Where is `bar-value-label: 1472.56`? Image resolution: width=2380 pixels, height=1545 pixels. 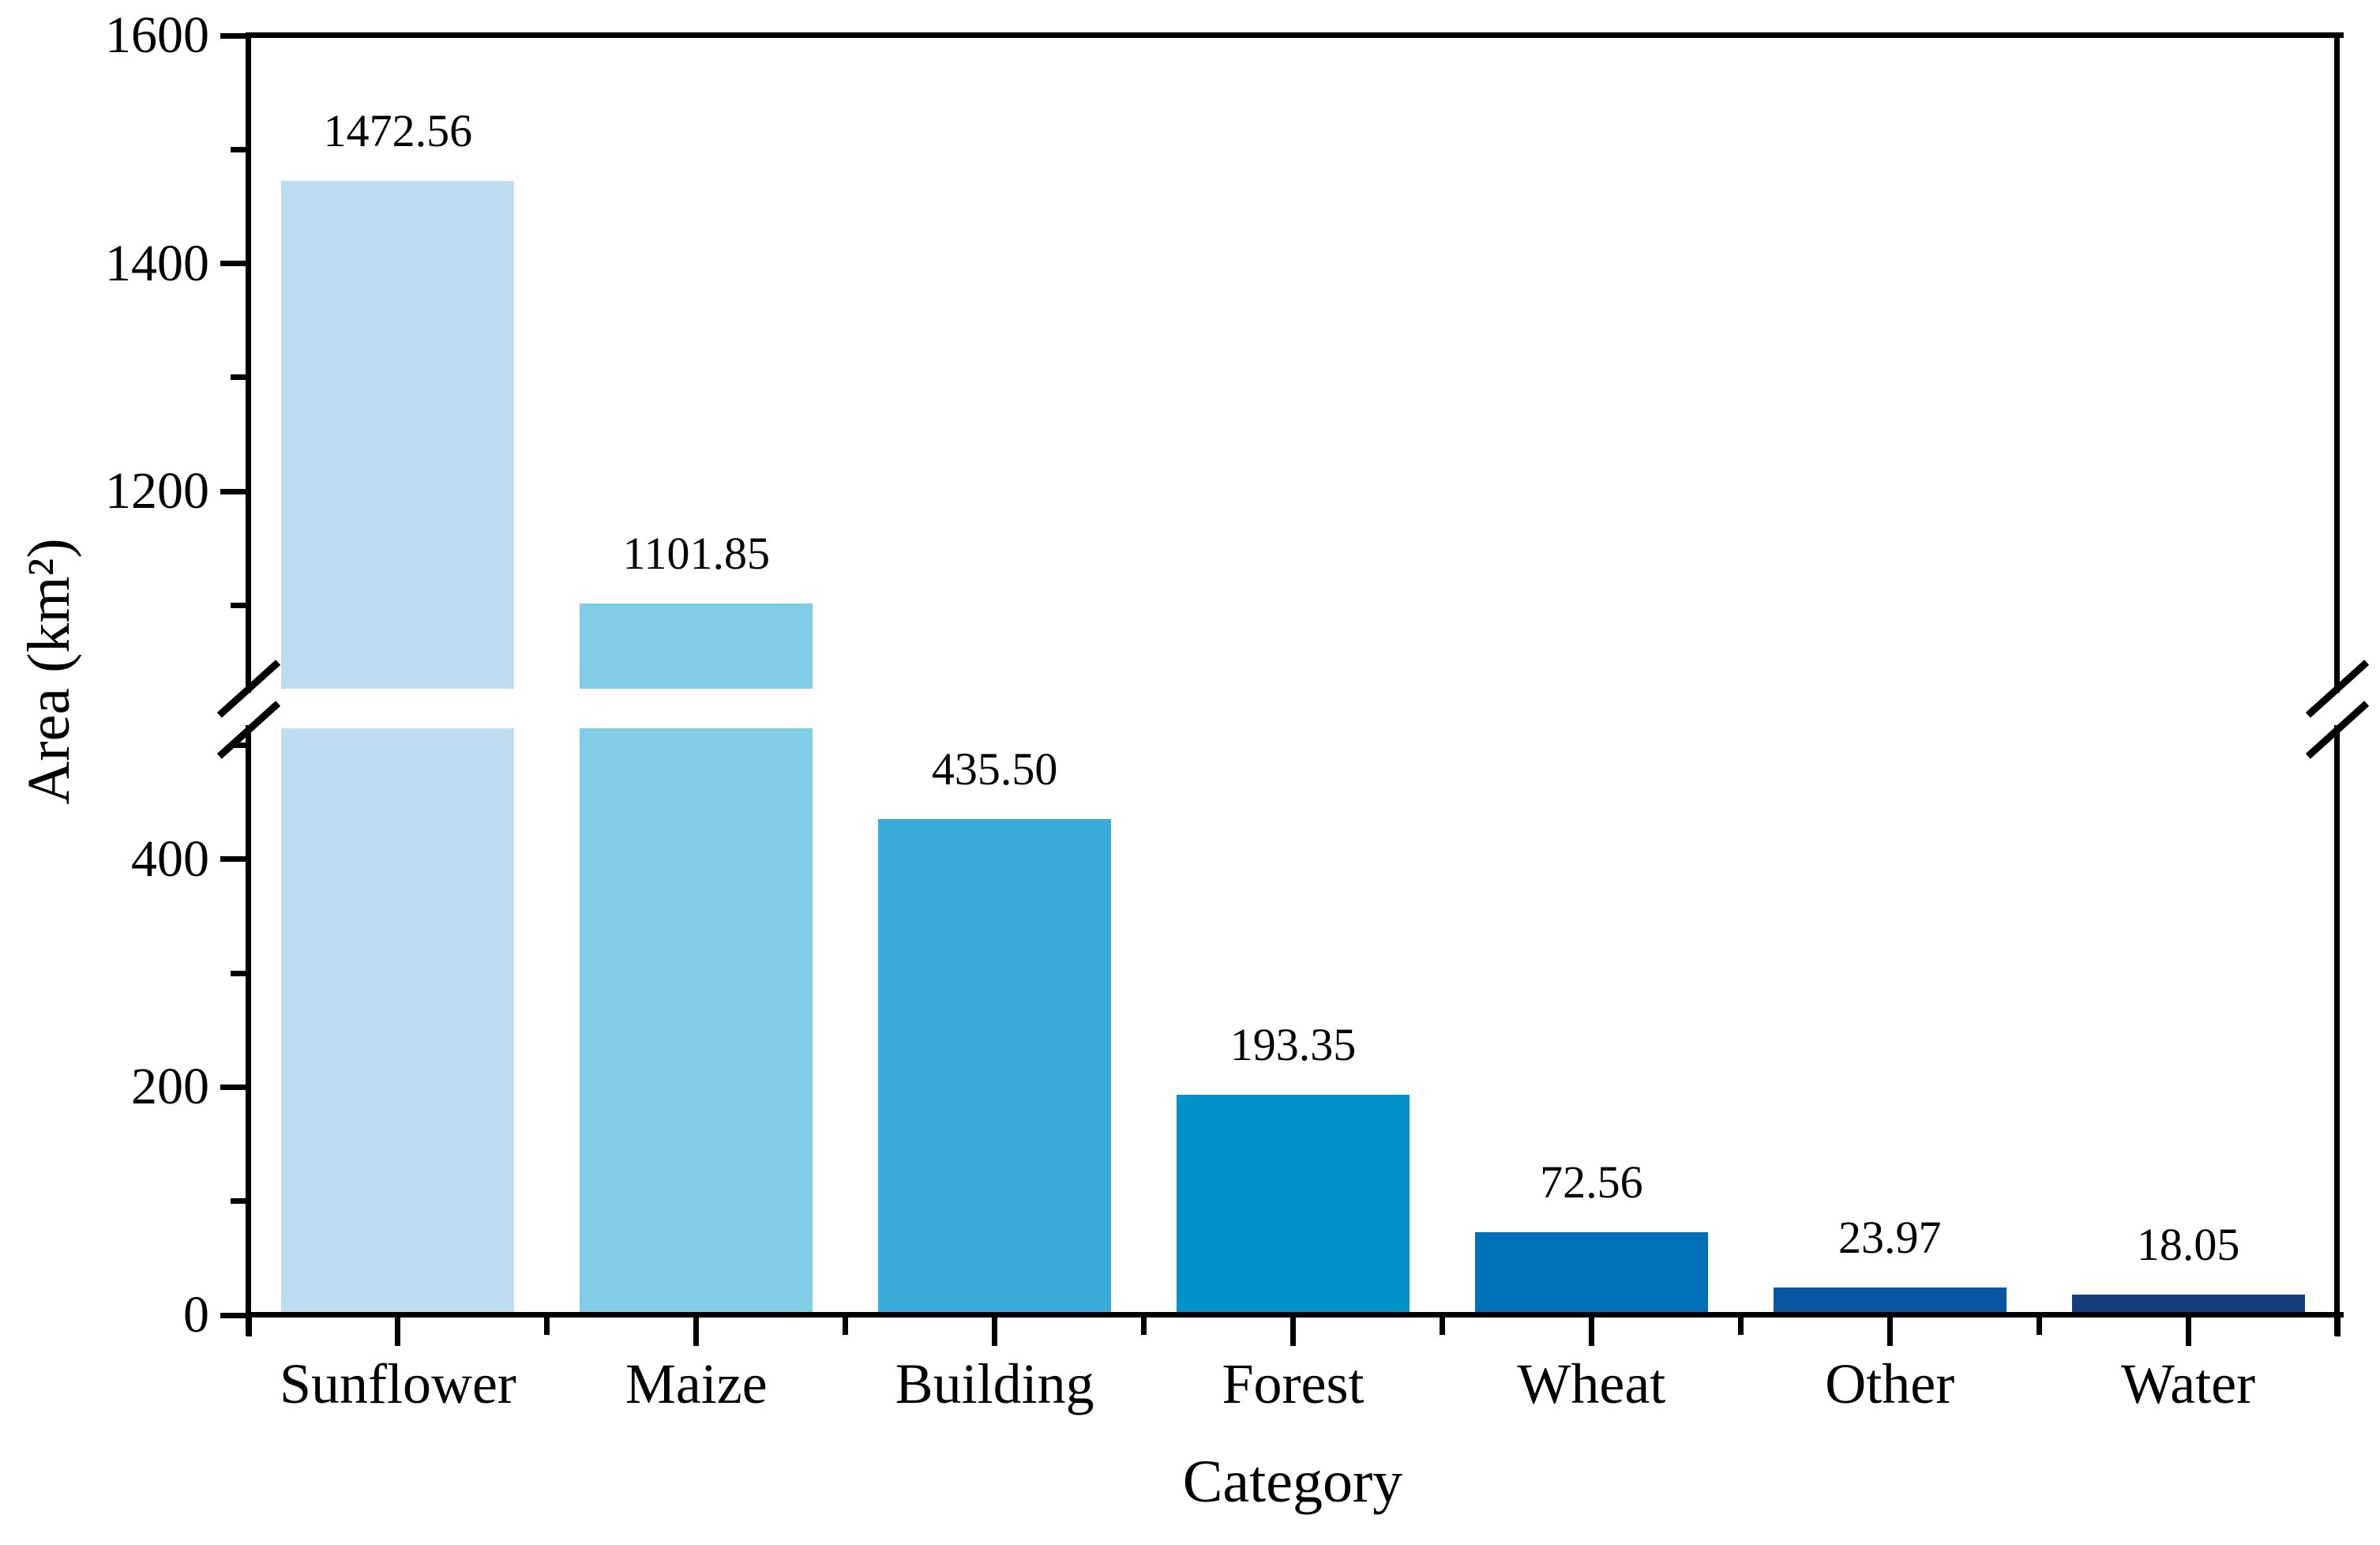 bar-value-label: 1472.56 is located at coordinates (398, 130).